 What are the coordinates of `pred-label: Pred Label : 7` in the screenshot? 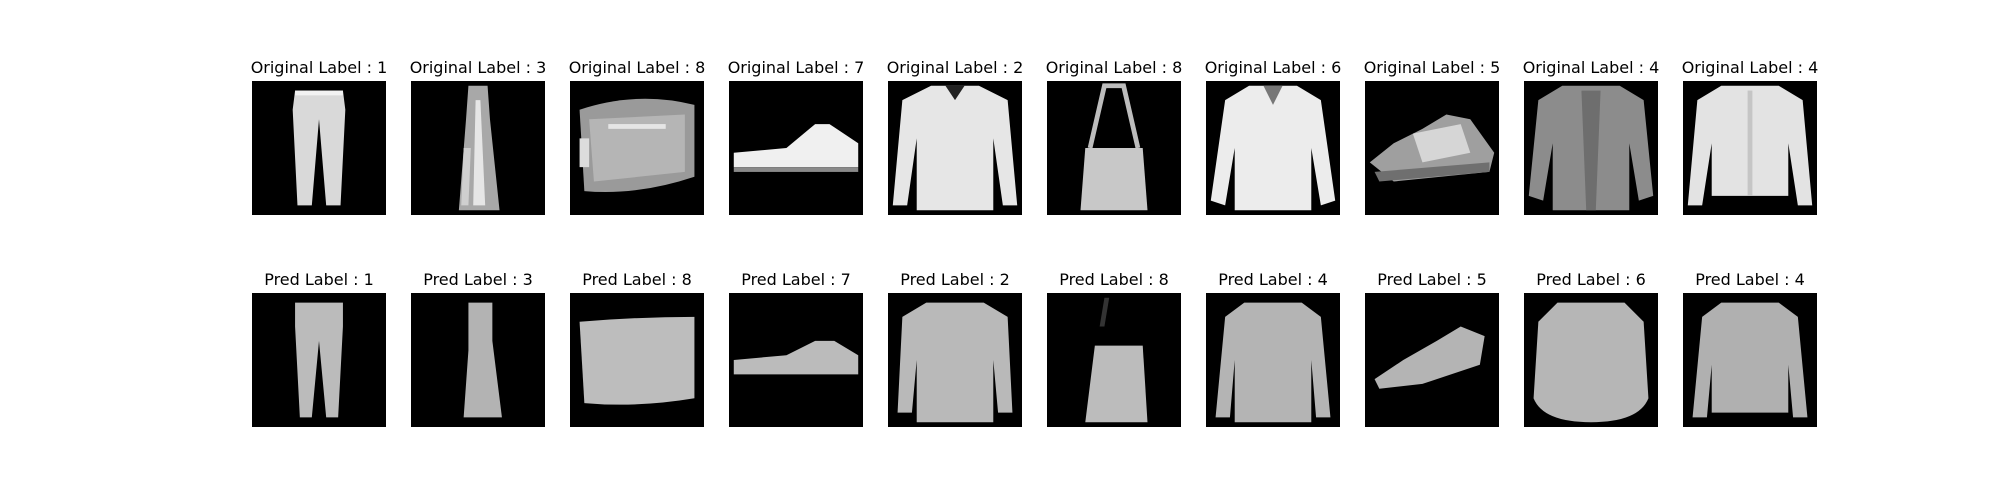 It's located at (796, 279).